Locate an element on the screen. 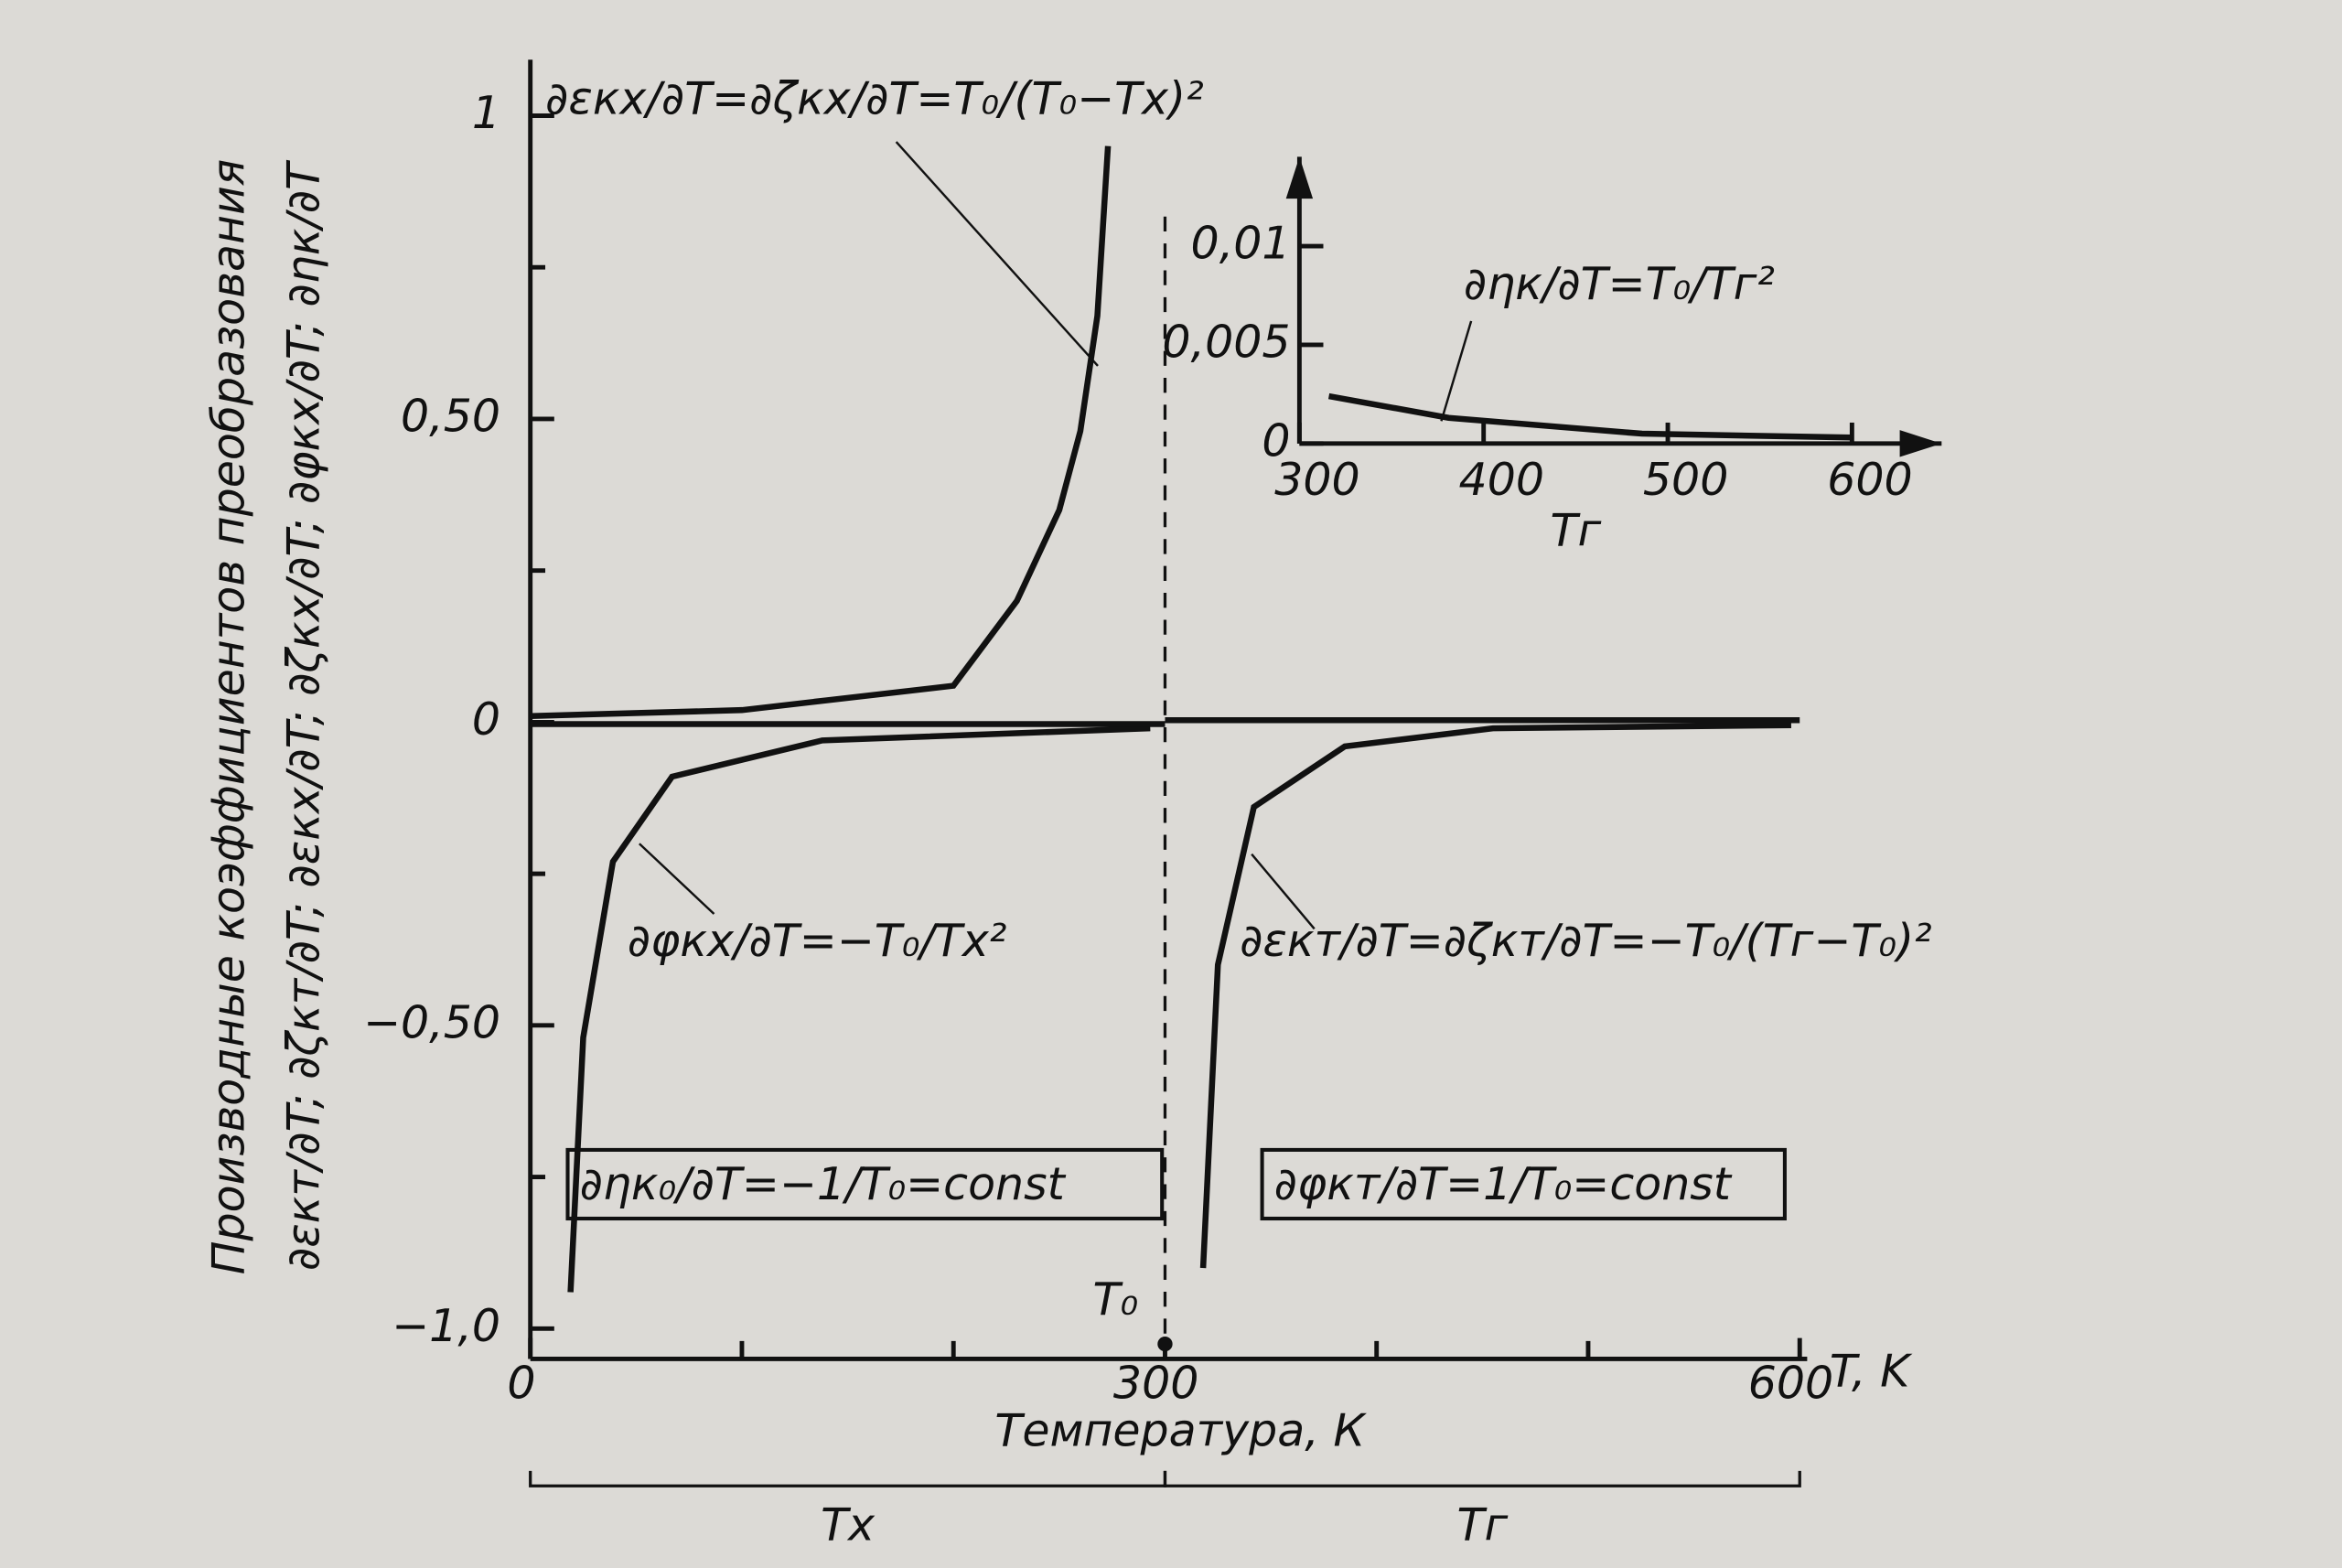 Image resolution: width=2342 pixels, height=1568 pixels. range-bracket is located at coordinates (1482, 1478).